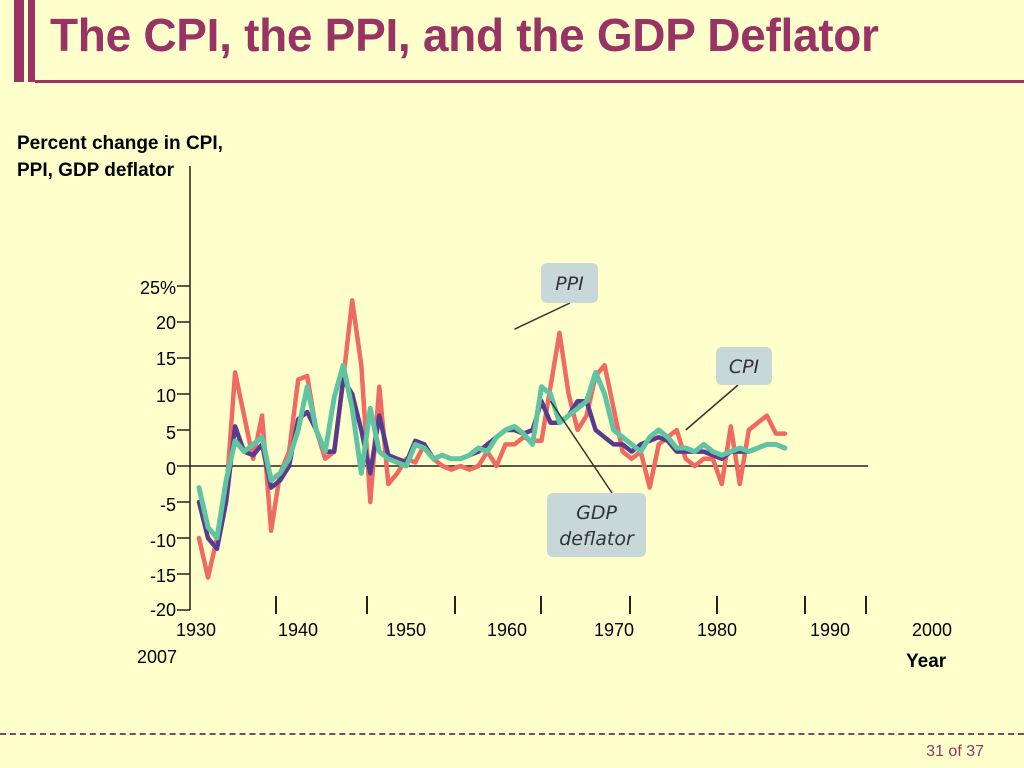  Describe the element at coordinates (120, 157) in the screenshot. I see `y-axis-label: Percent change in CPI, PPI, GDP deflator` at that location.